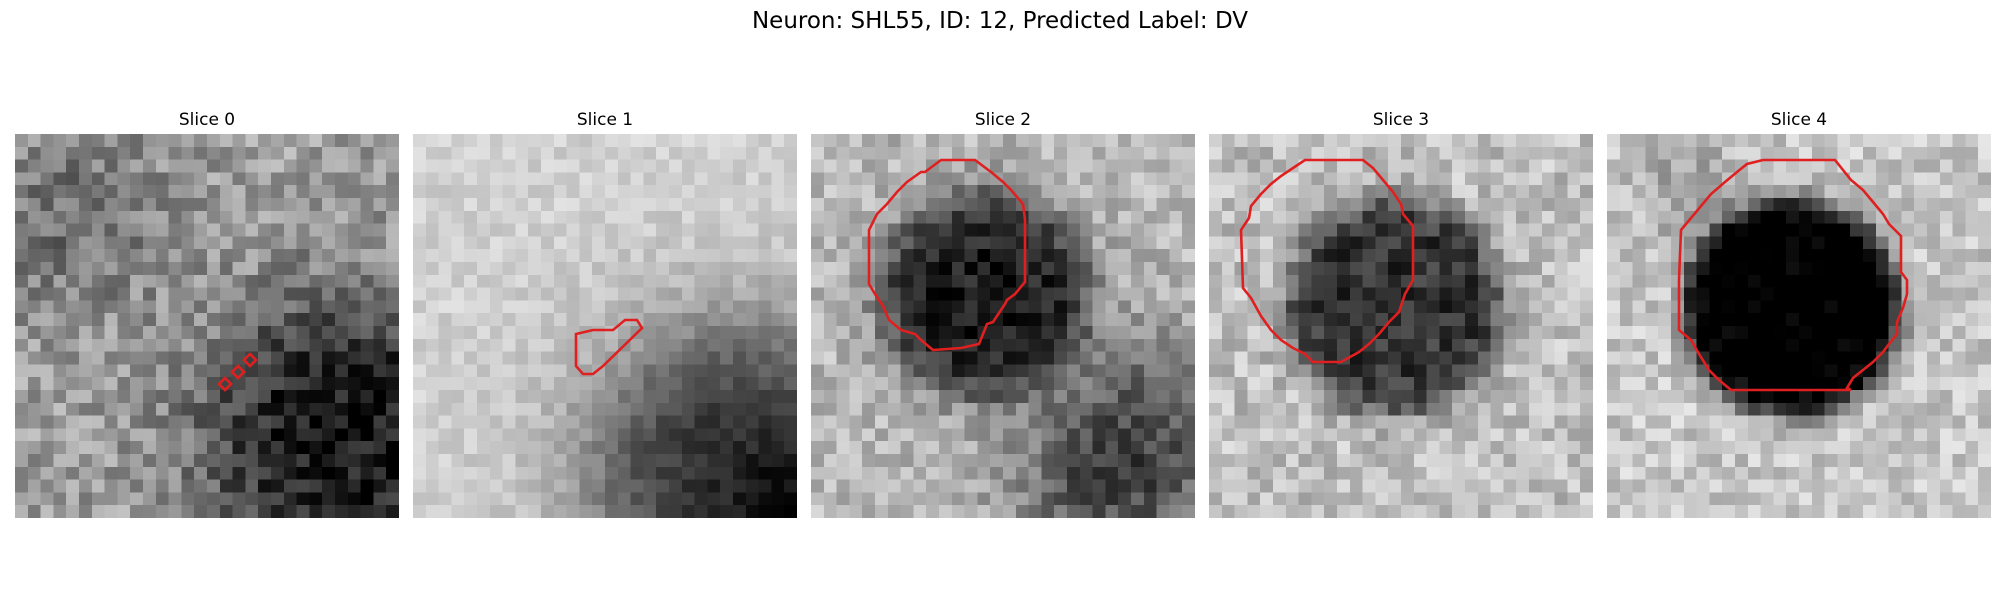 The width and height of the screenshot is (2000, 600). I want to click on slice-title-1: Slice 1, so click(605, 120).